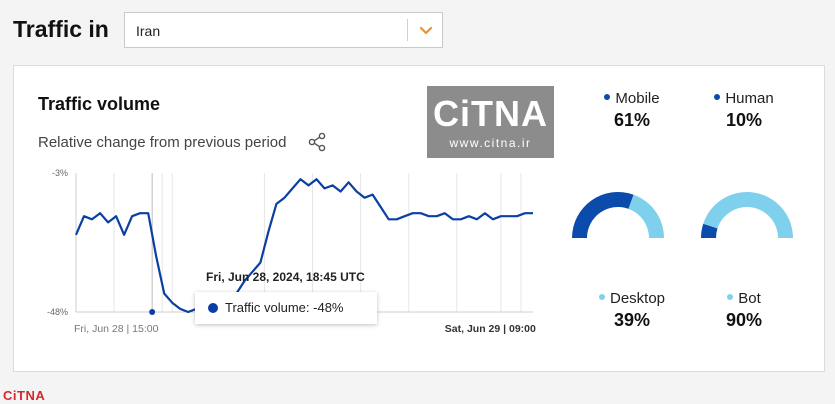  I want to click on tooltip-value: Traffic volume: -48%, so click(284, 307).